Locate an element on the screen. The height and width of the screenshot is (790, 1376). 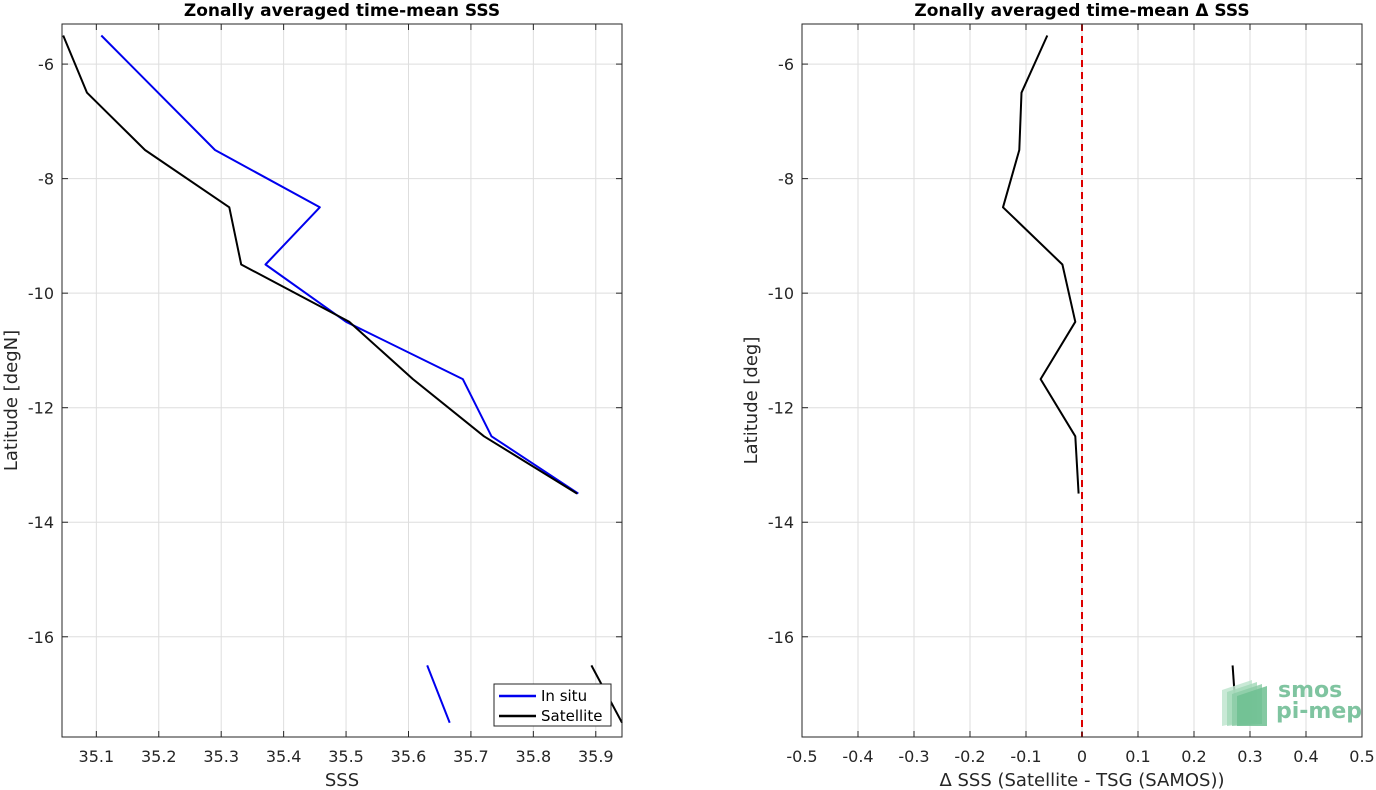
x-tick-label: -0.5 is located at coordinates (801, 756).